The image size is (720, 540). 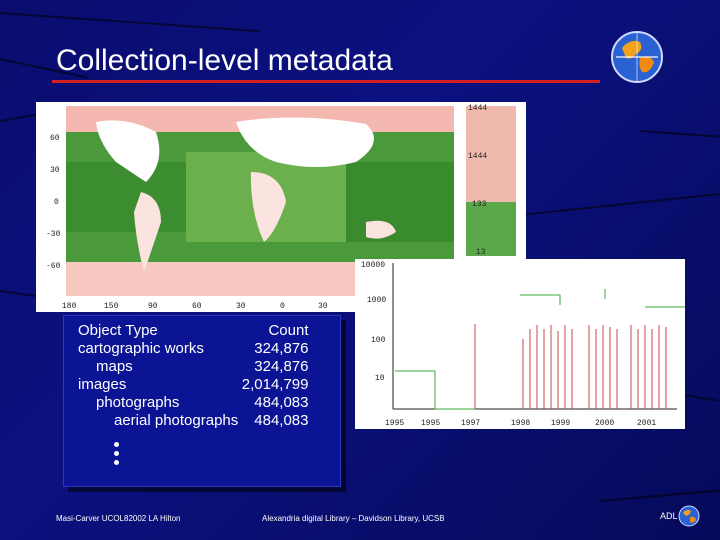 I want to click on map-x-tick: 0, so click(x=282, y=306).